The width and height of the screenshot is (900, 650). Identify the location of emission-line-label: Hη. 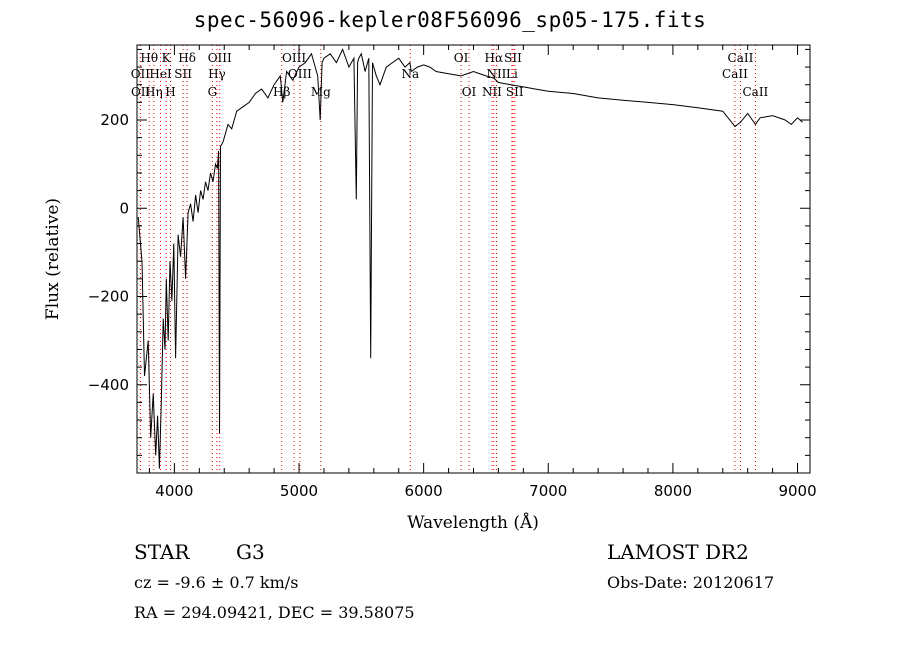
(154, 92).